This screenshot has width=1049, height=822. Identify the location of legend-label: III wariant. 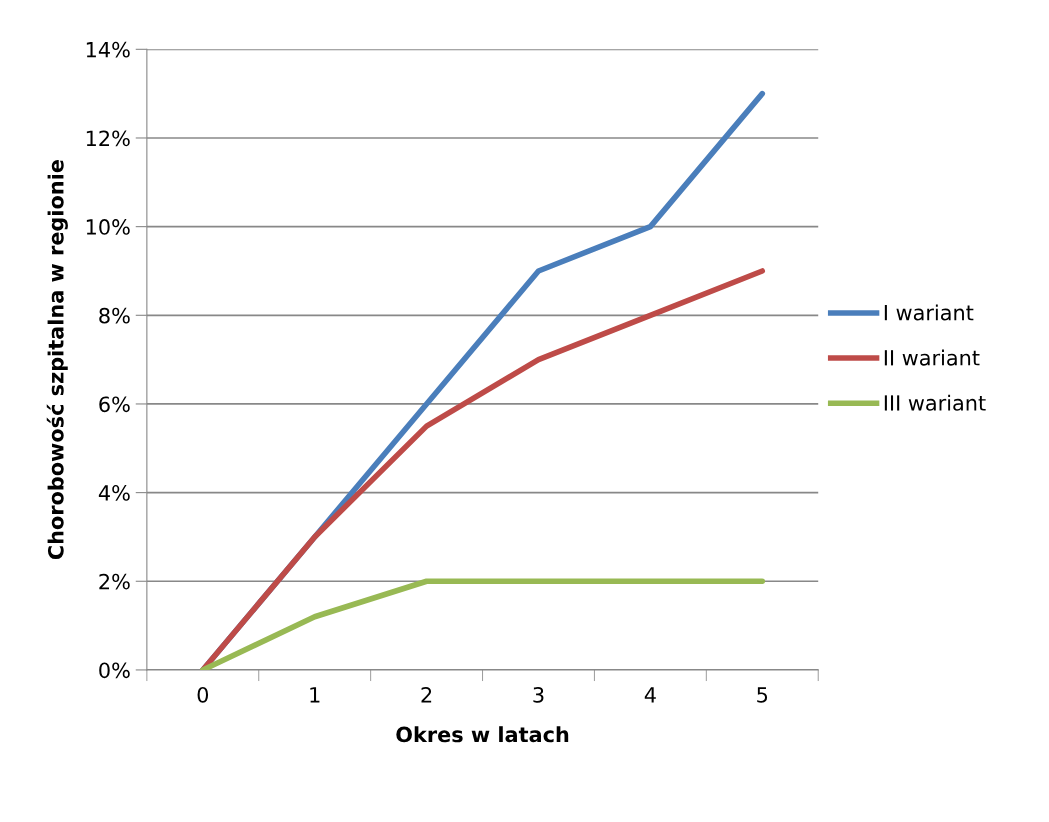
(935, 402).